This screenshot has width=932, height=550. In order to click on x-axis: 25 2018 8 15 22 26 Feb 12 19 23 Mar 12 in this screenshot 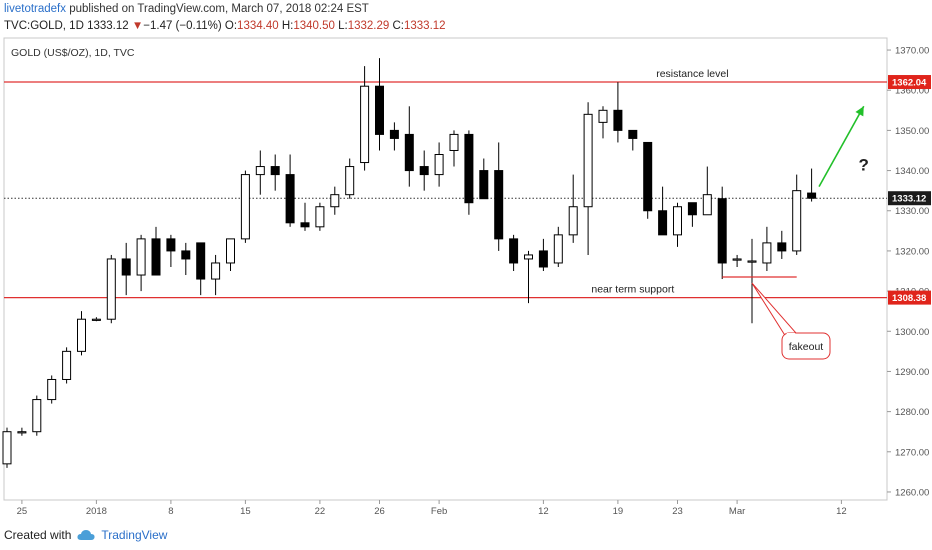, I will do `click(432, 508)`.